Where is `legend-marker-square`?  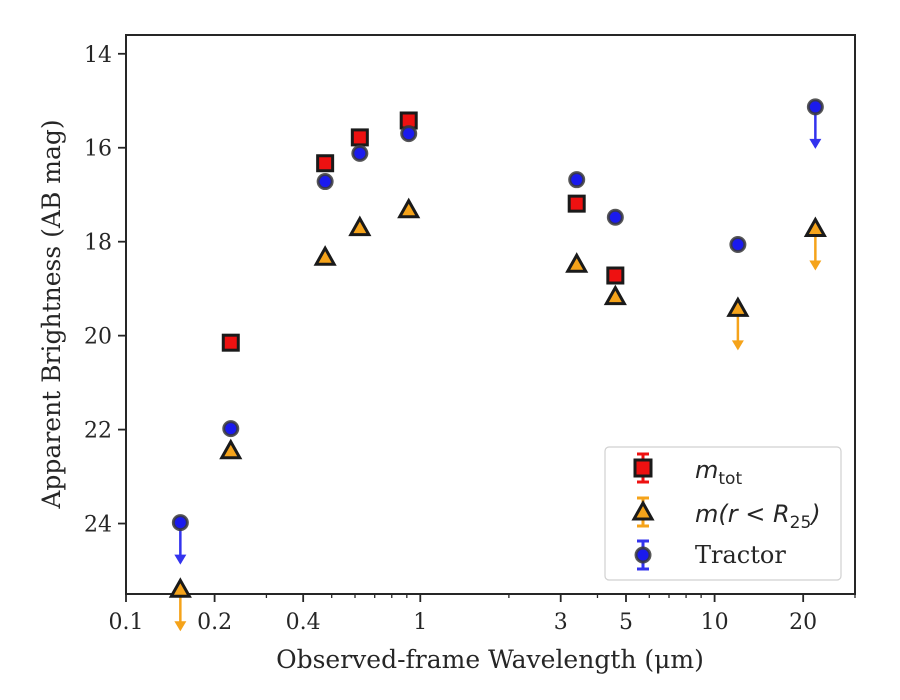 legend-marker-square is located at coordinates (643, 468).